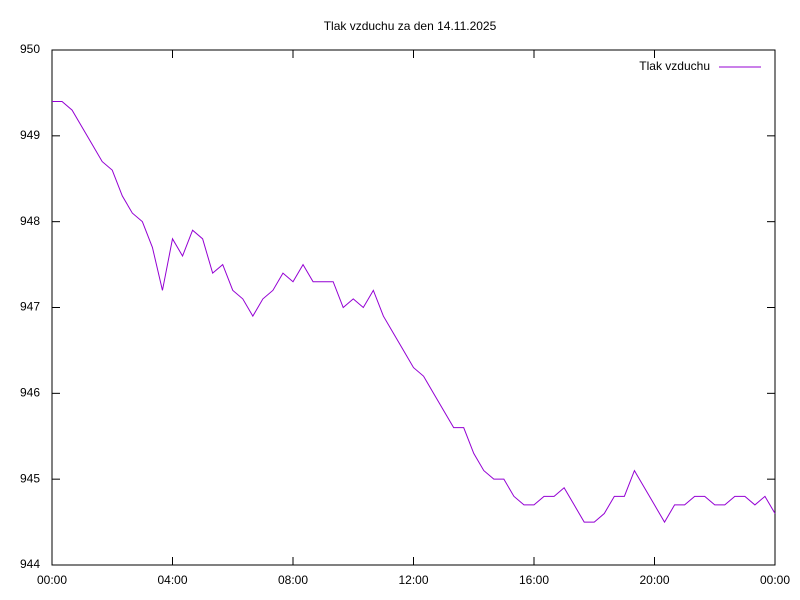  What do you see at coordinates (30, 478) in the screenshot?
I see `y-tick-label: 945` at bounding box center [30, 478].